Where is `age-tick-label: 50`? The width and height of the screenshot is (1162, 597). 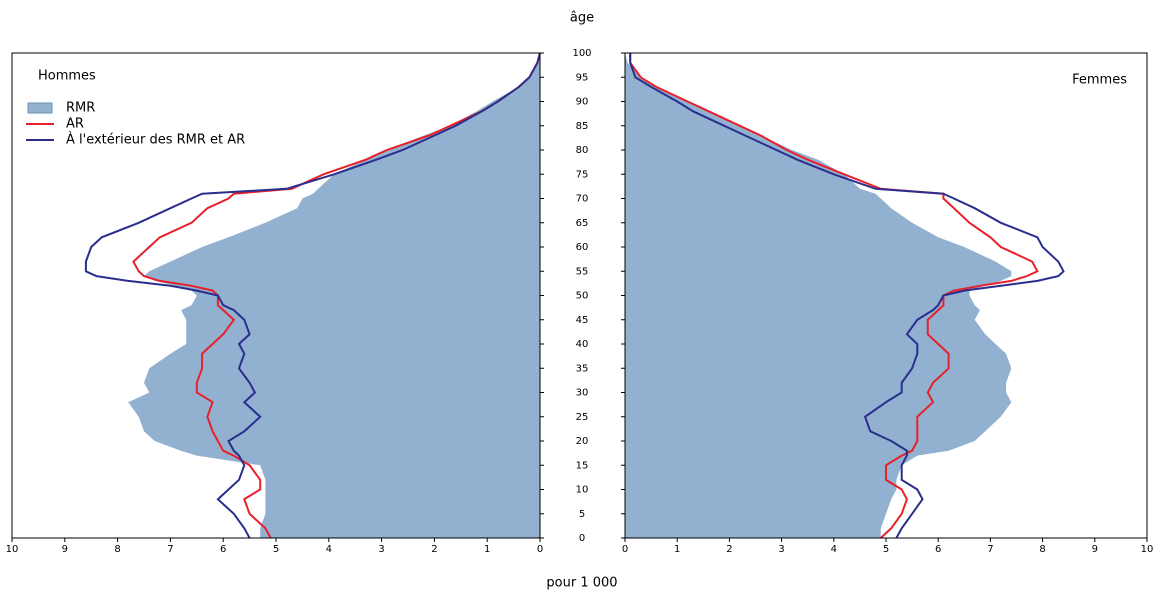 age-tick-label: 50 is located at coordinates (582, 296).